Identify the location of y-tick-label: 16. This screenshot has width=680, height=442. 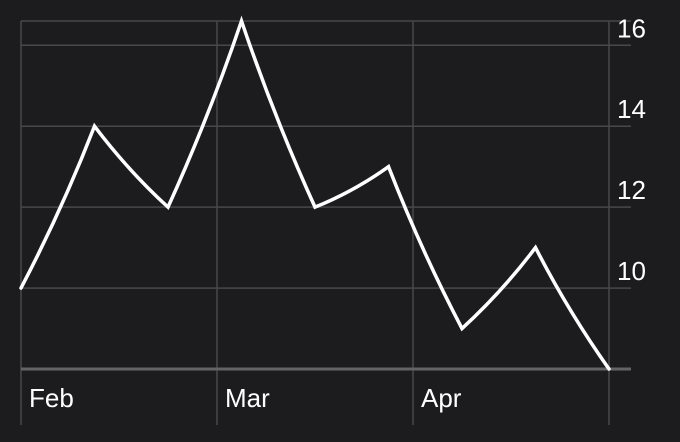
(631, 28).